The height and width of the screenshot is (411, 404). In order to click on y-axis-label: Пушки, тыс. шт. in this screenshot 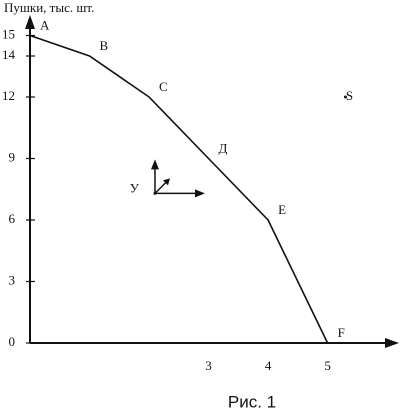, I will do `click(49, 7)`.